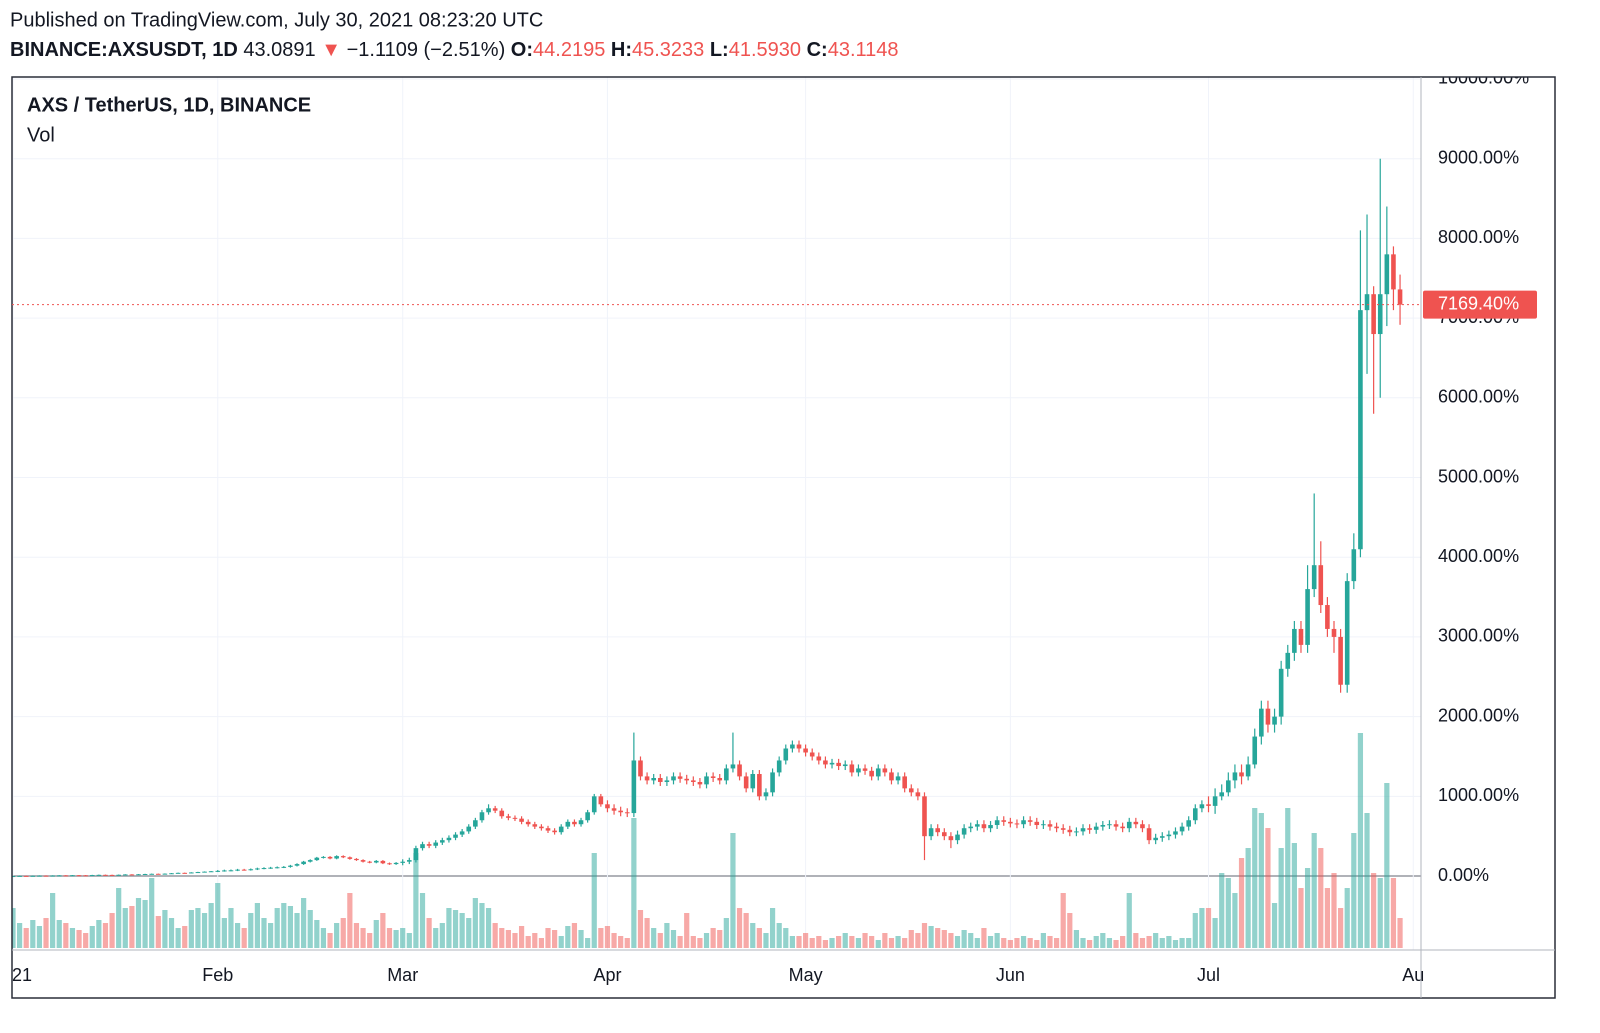 The image size is (1600, 1033). What do you see at coordinates (1463, 875) in the screenshot?
I see `y-tick-label: 0.00%` at bounding box center [1463, 875].